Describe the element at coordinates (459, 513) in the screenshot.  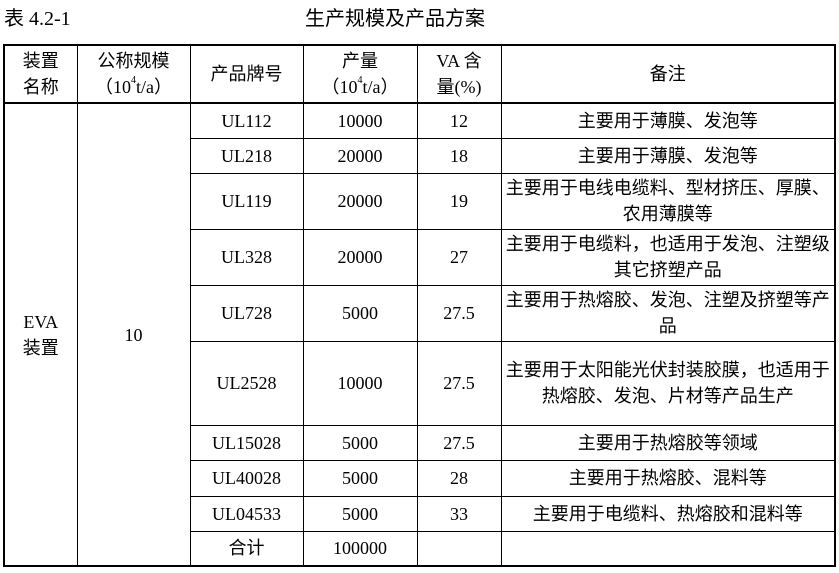
I see `va-cell: 33` at that location.